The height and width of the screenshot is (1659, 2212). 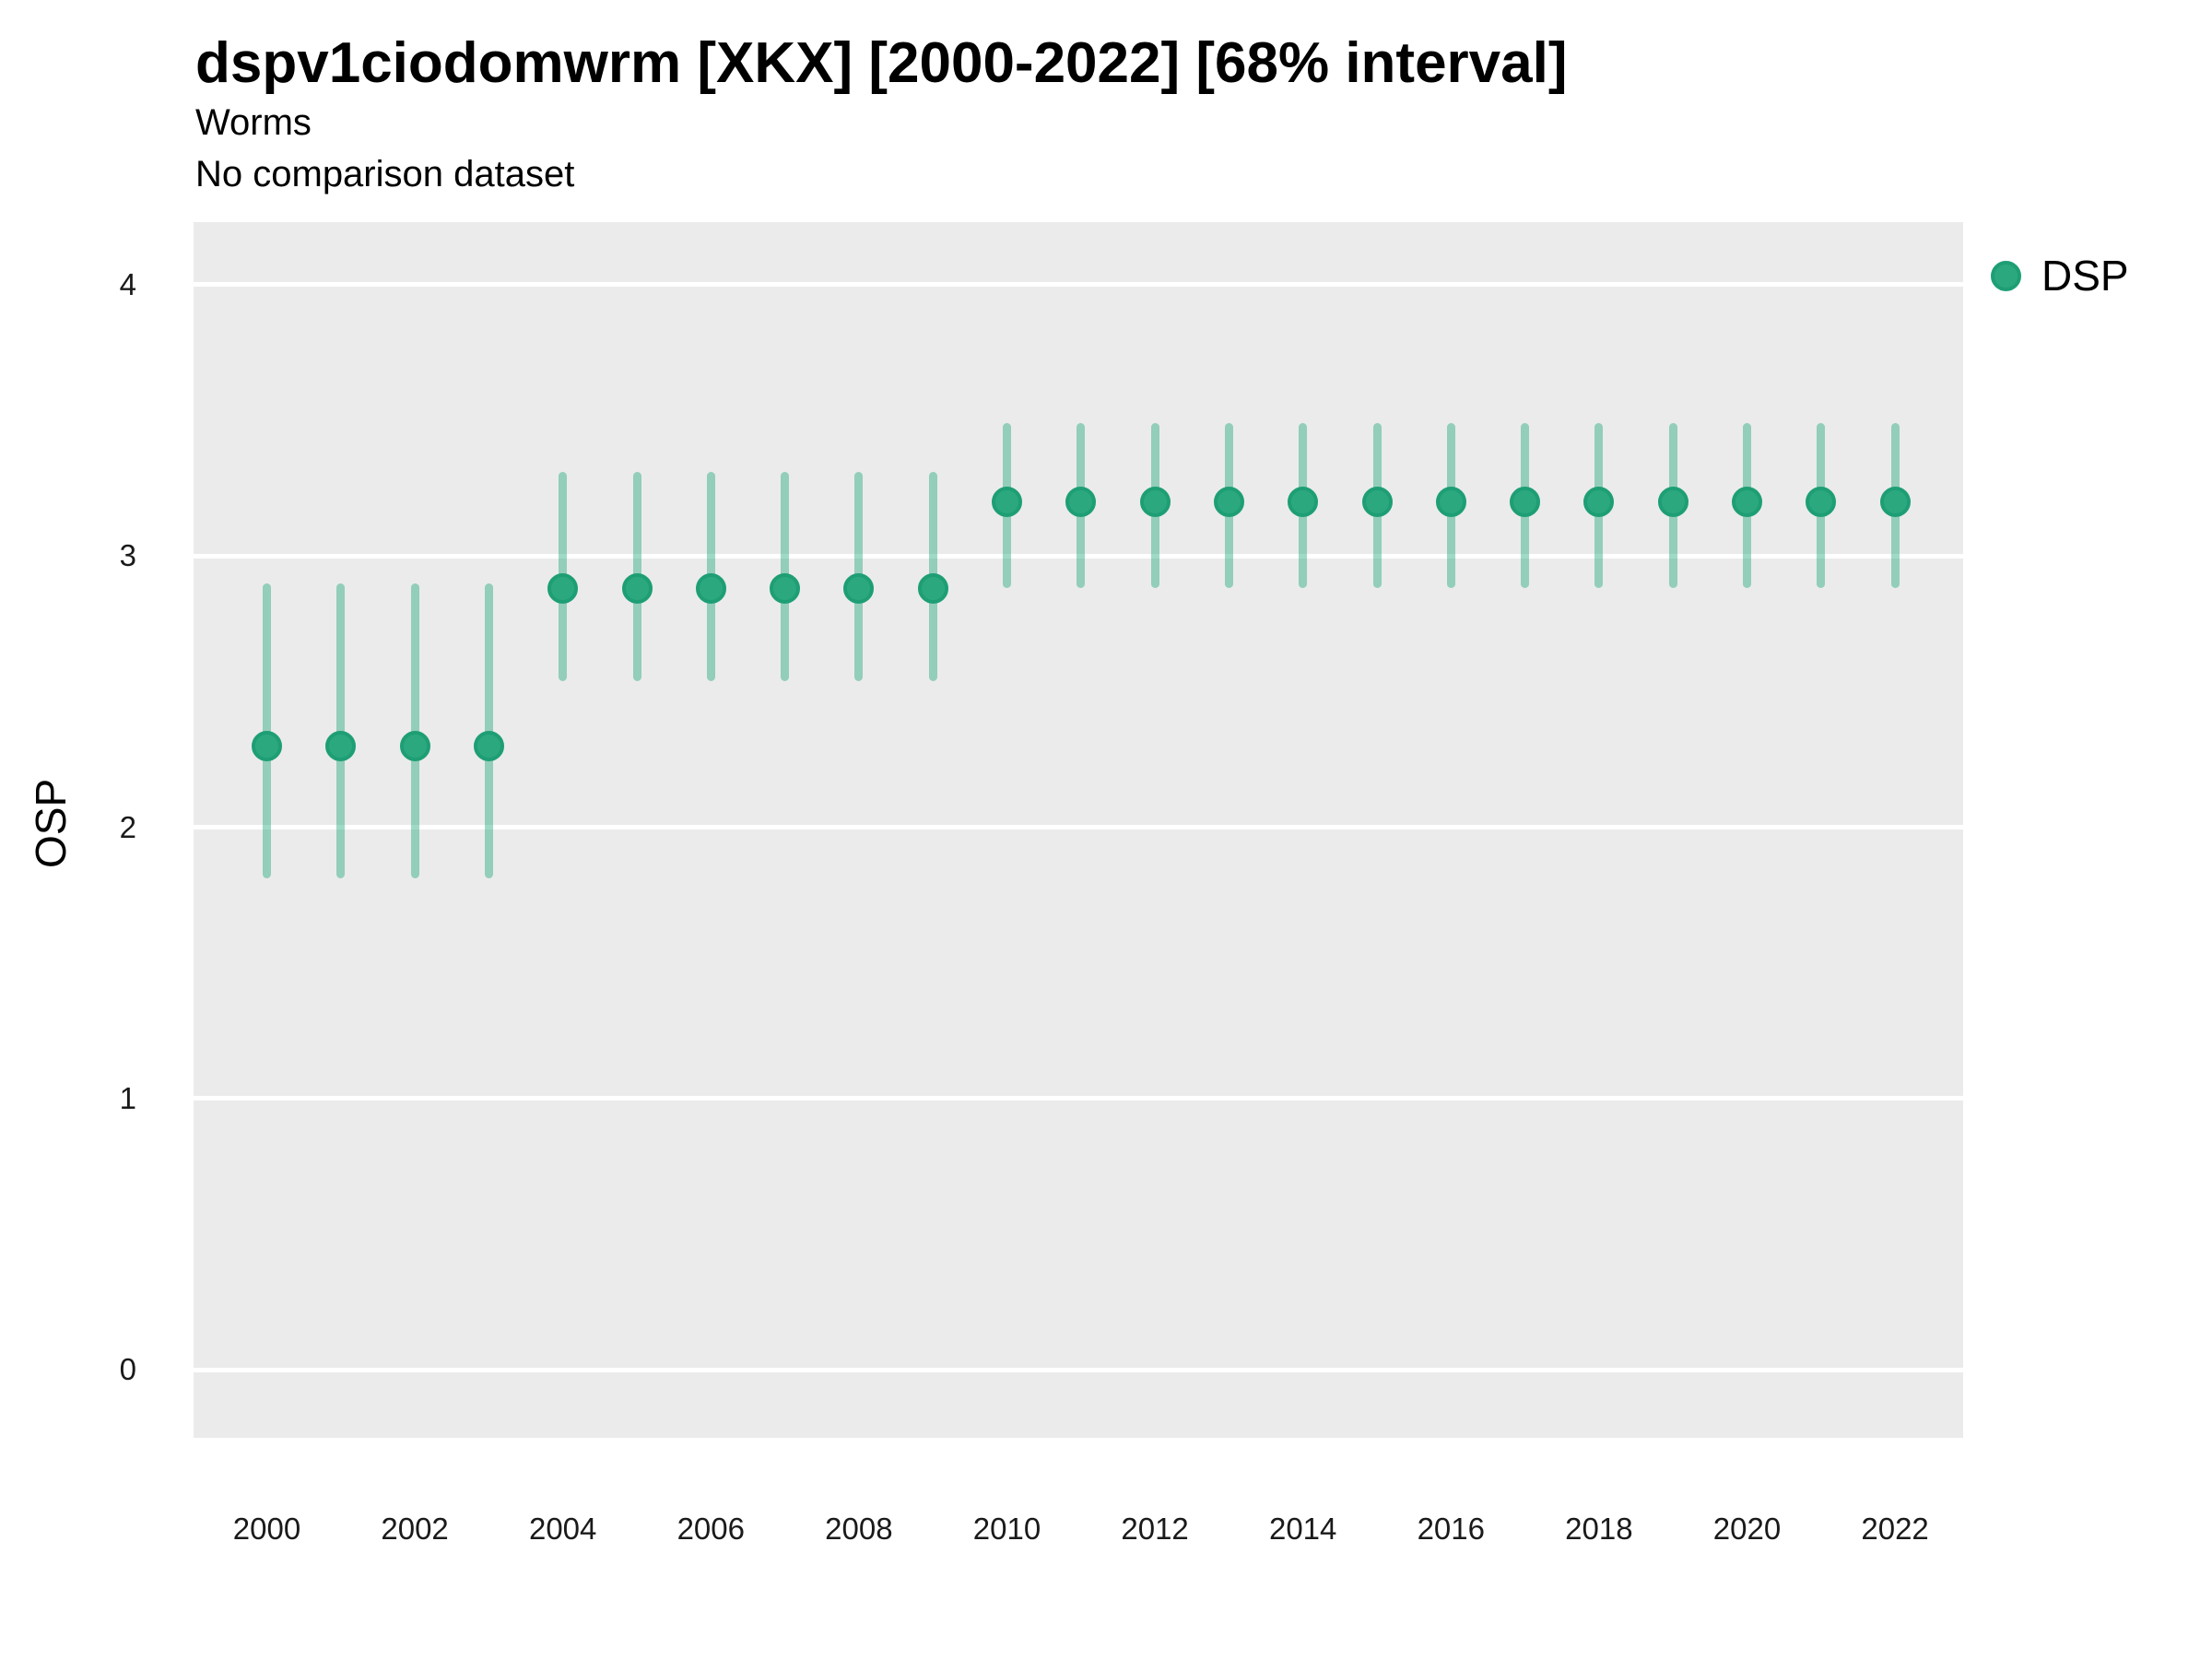 What do you see at coordinates (1599, 1529) in the screenshot?
I see `x-tick-label-2018: 2018` at bounding box center [1599, 1529].